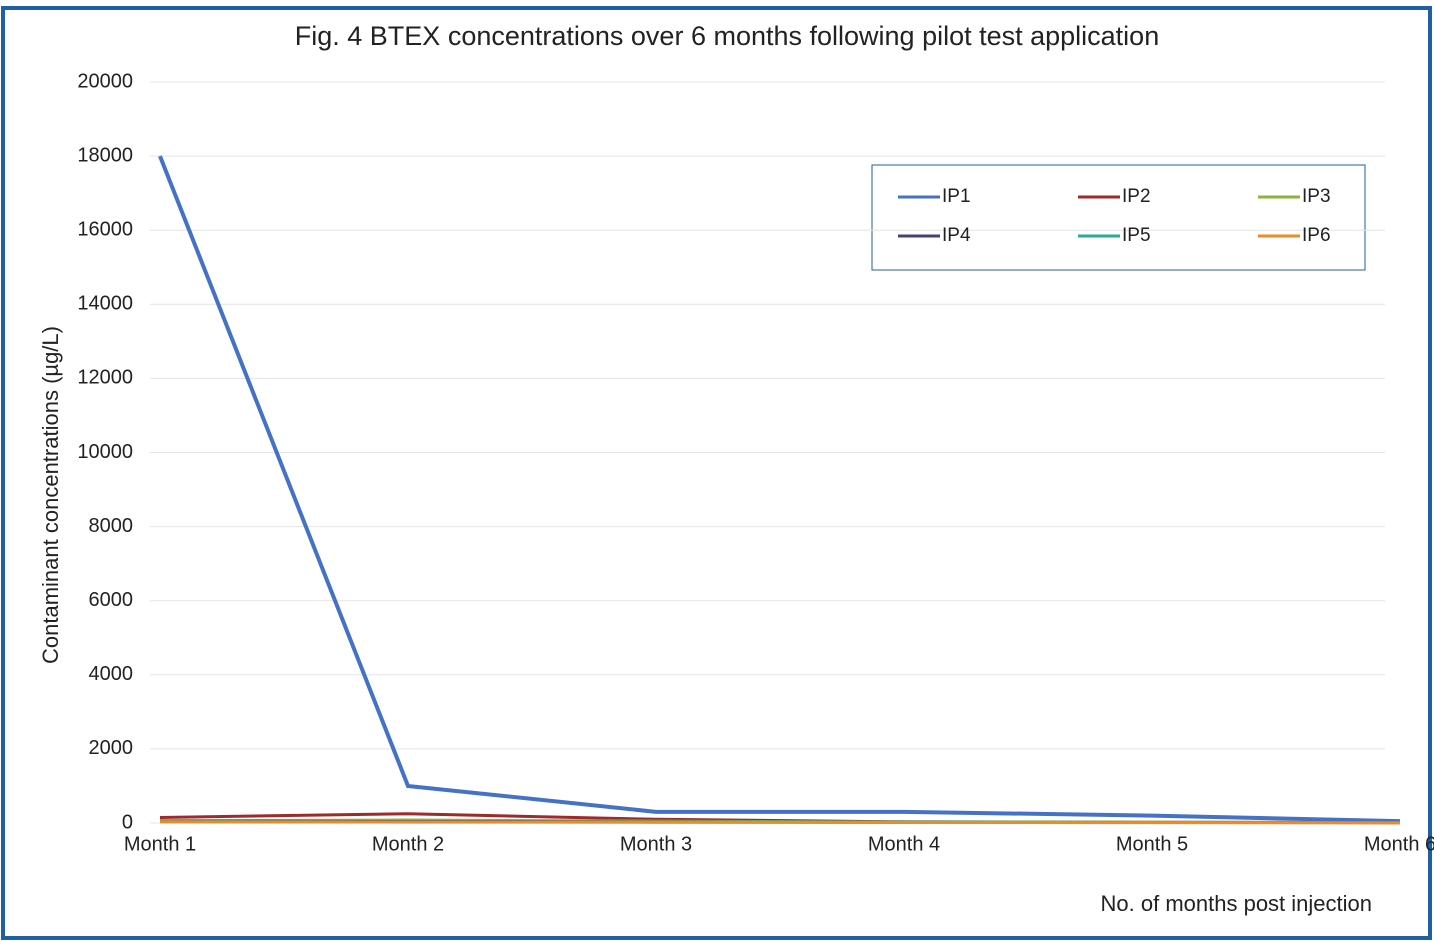 This screenshot has width=1434, height=941. What do you see at coordinates (1152, 844) in the screenshot?
I see `x-tick-label: Month 5` at bounding box center [1152, 844].